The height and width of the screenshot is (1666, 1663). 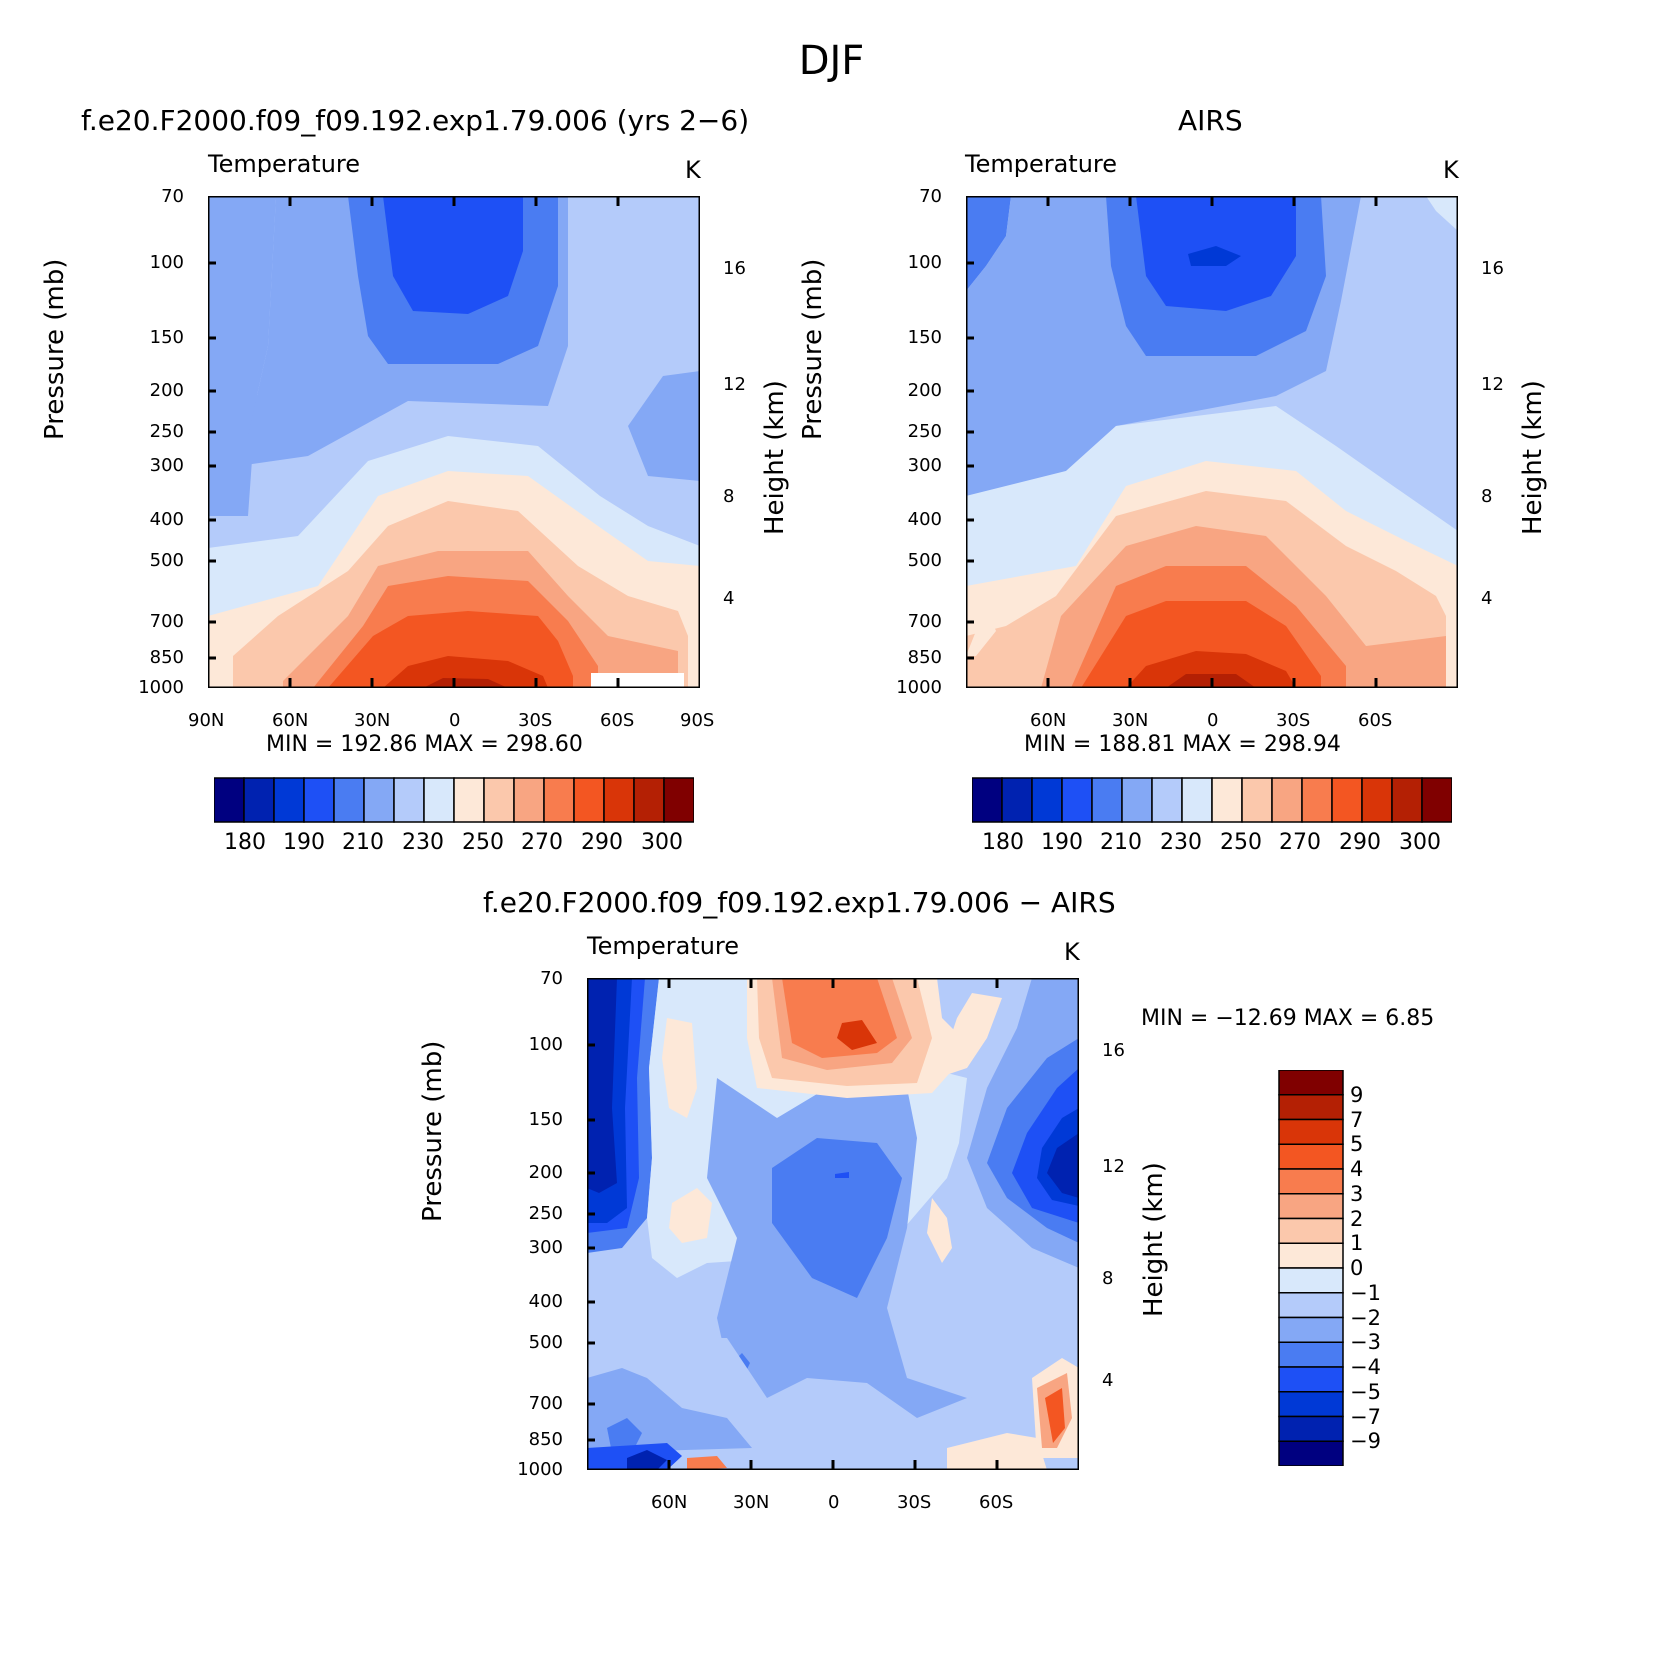 I want to click on p3-y2tick: 4, so click(x=1108, y=1380).